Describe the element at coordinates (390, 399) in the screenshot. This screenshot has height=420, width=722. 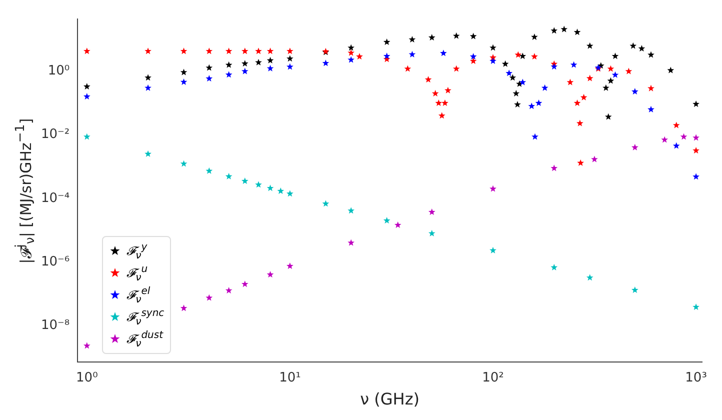
I see `x-axis-title: ν (GHz)` at that location.